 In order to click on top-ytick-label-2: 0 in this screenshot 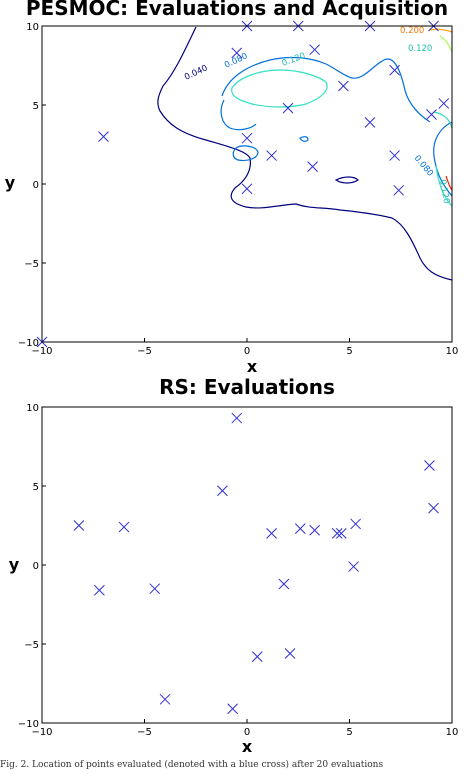, I will do `click(36, 185)`.